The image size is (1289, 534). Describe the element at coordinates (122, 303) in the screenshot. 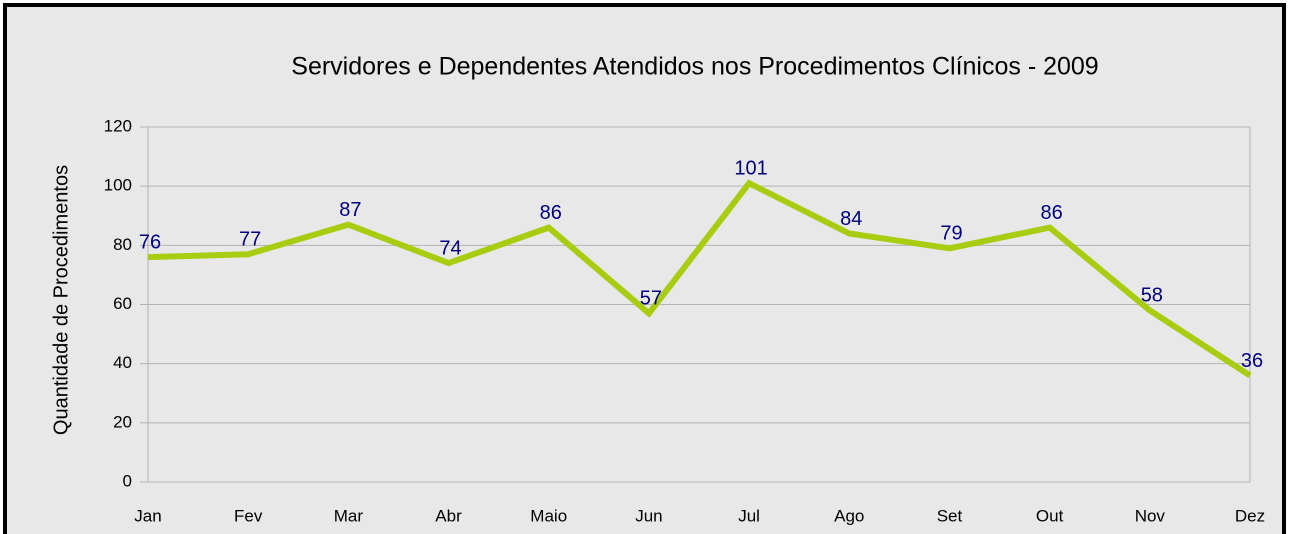

I see `y-tick-label: 60` at that location.